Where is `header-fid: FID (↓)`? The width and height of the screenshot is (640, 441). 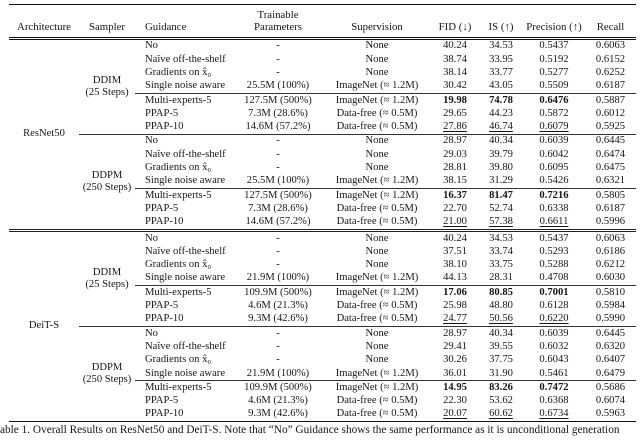
header-fid: FID (↓) is located at coordinates (455, 22).